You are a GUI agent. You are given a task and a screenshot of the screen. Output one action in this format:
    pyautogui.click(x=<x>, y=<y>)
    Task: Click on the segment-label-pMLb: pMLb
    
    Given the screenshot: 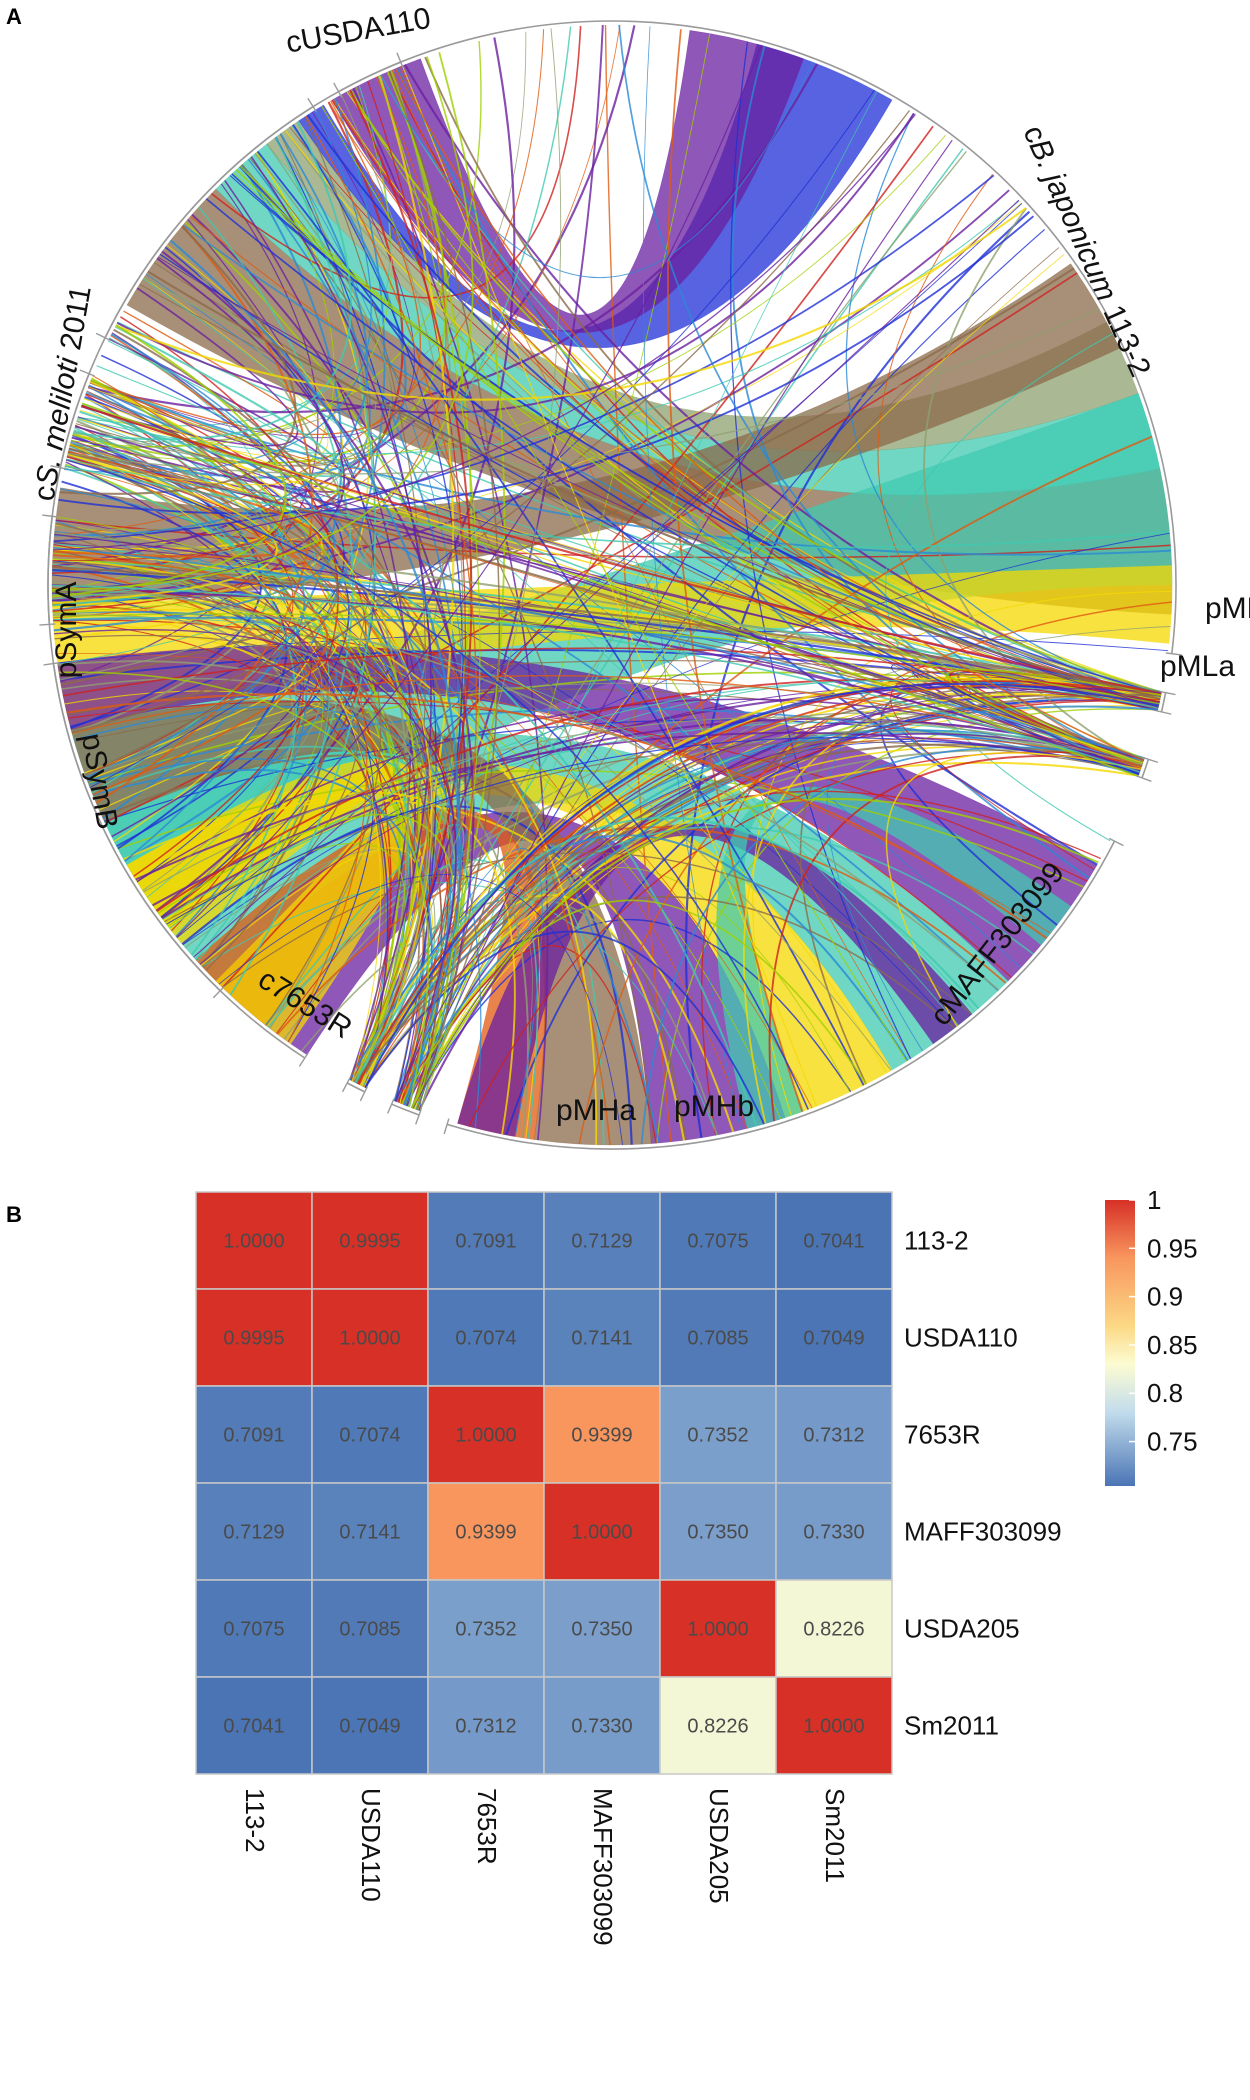 What is the action you would take?
    pyautogui.click(x=1227, y=608)
    